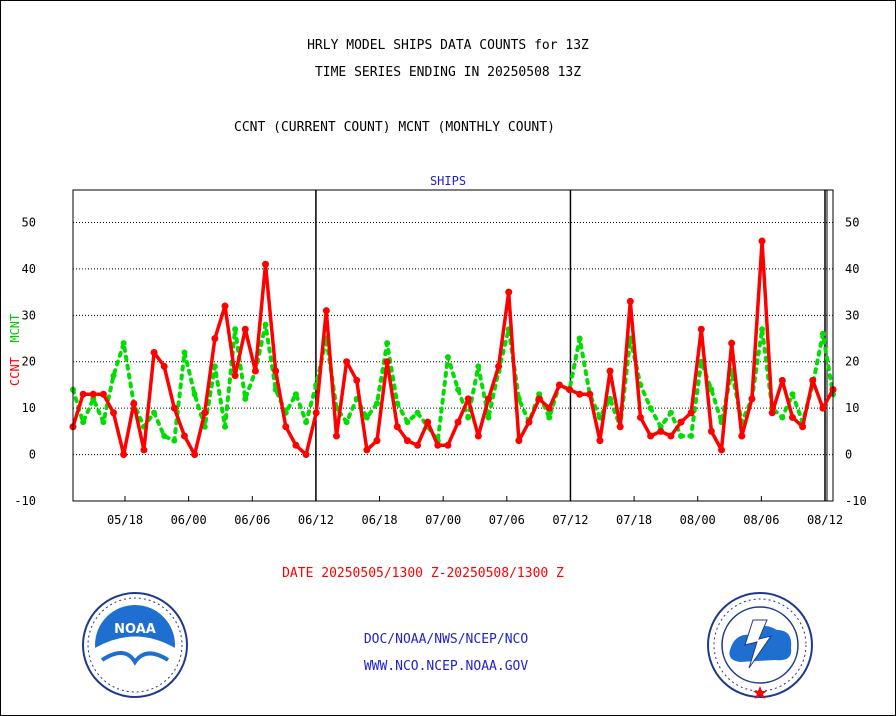  I want to click on y-tick-right-6: 50, so click(852, 222).